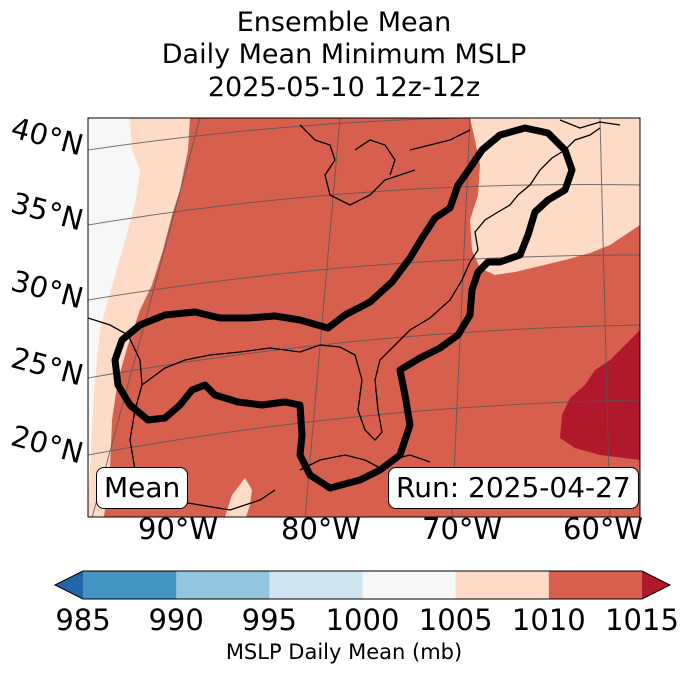 Image resolution: width=688 pixels, height=674 pixels. I want to click on pressure-fill-1015-east, so click(600, 395).